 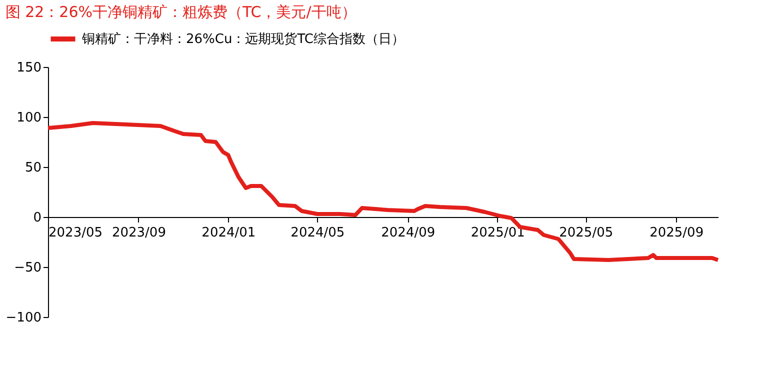 I want to click on y-tick-label: 50, so click(x=33, y=168).